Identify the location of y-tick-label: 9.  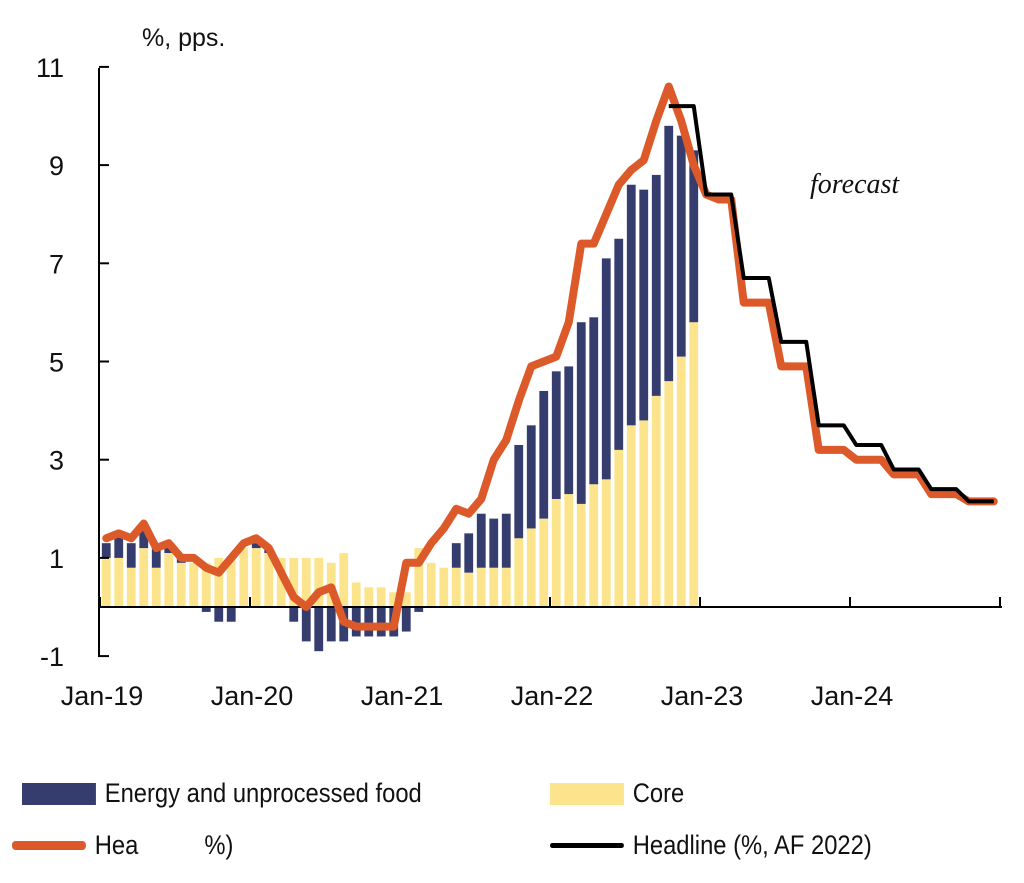
(56, 166).